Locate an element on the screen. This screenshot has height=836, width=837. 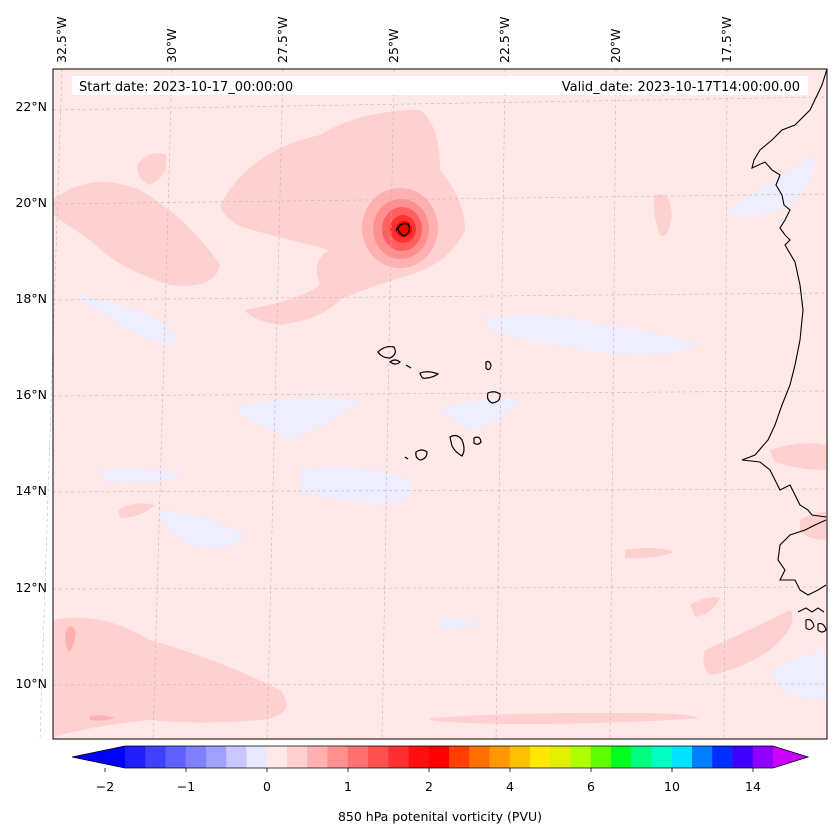
lon-label: 32.5°W is located at coordinates (61, 40).